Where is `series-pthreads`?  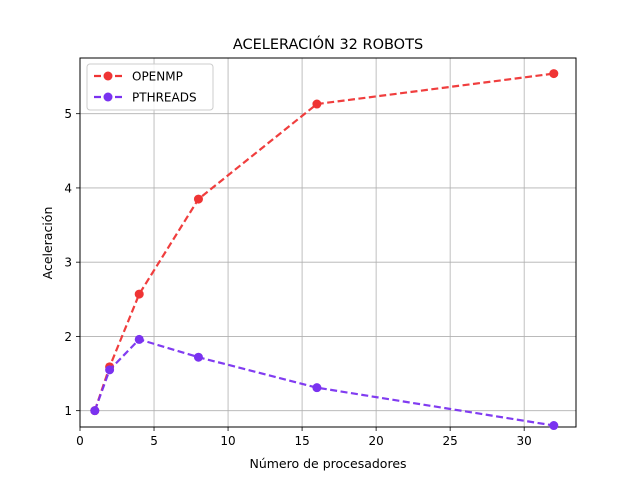
series-pthreads is located at coordinates (324, 382).